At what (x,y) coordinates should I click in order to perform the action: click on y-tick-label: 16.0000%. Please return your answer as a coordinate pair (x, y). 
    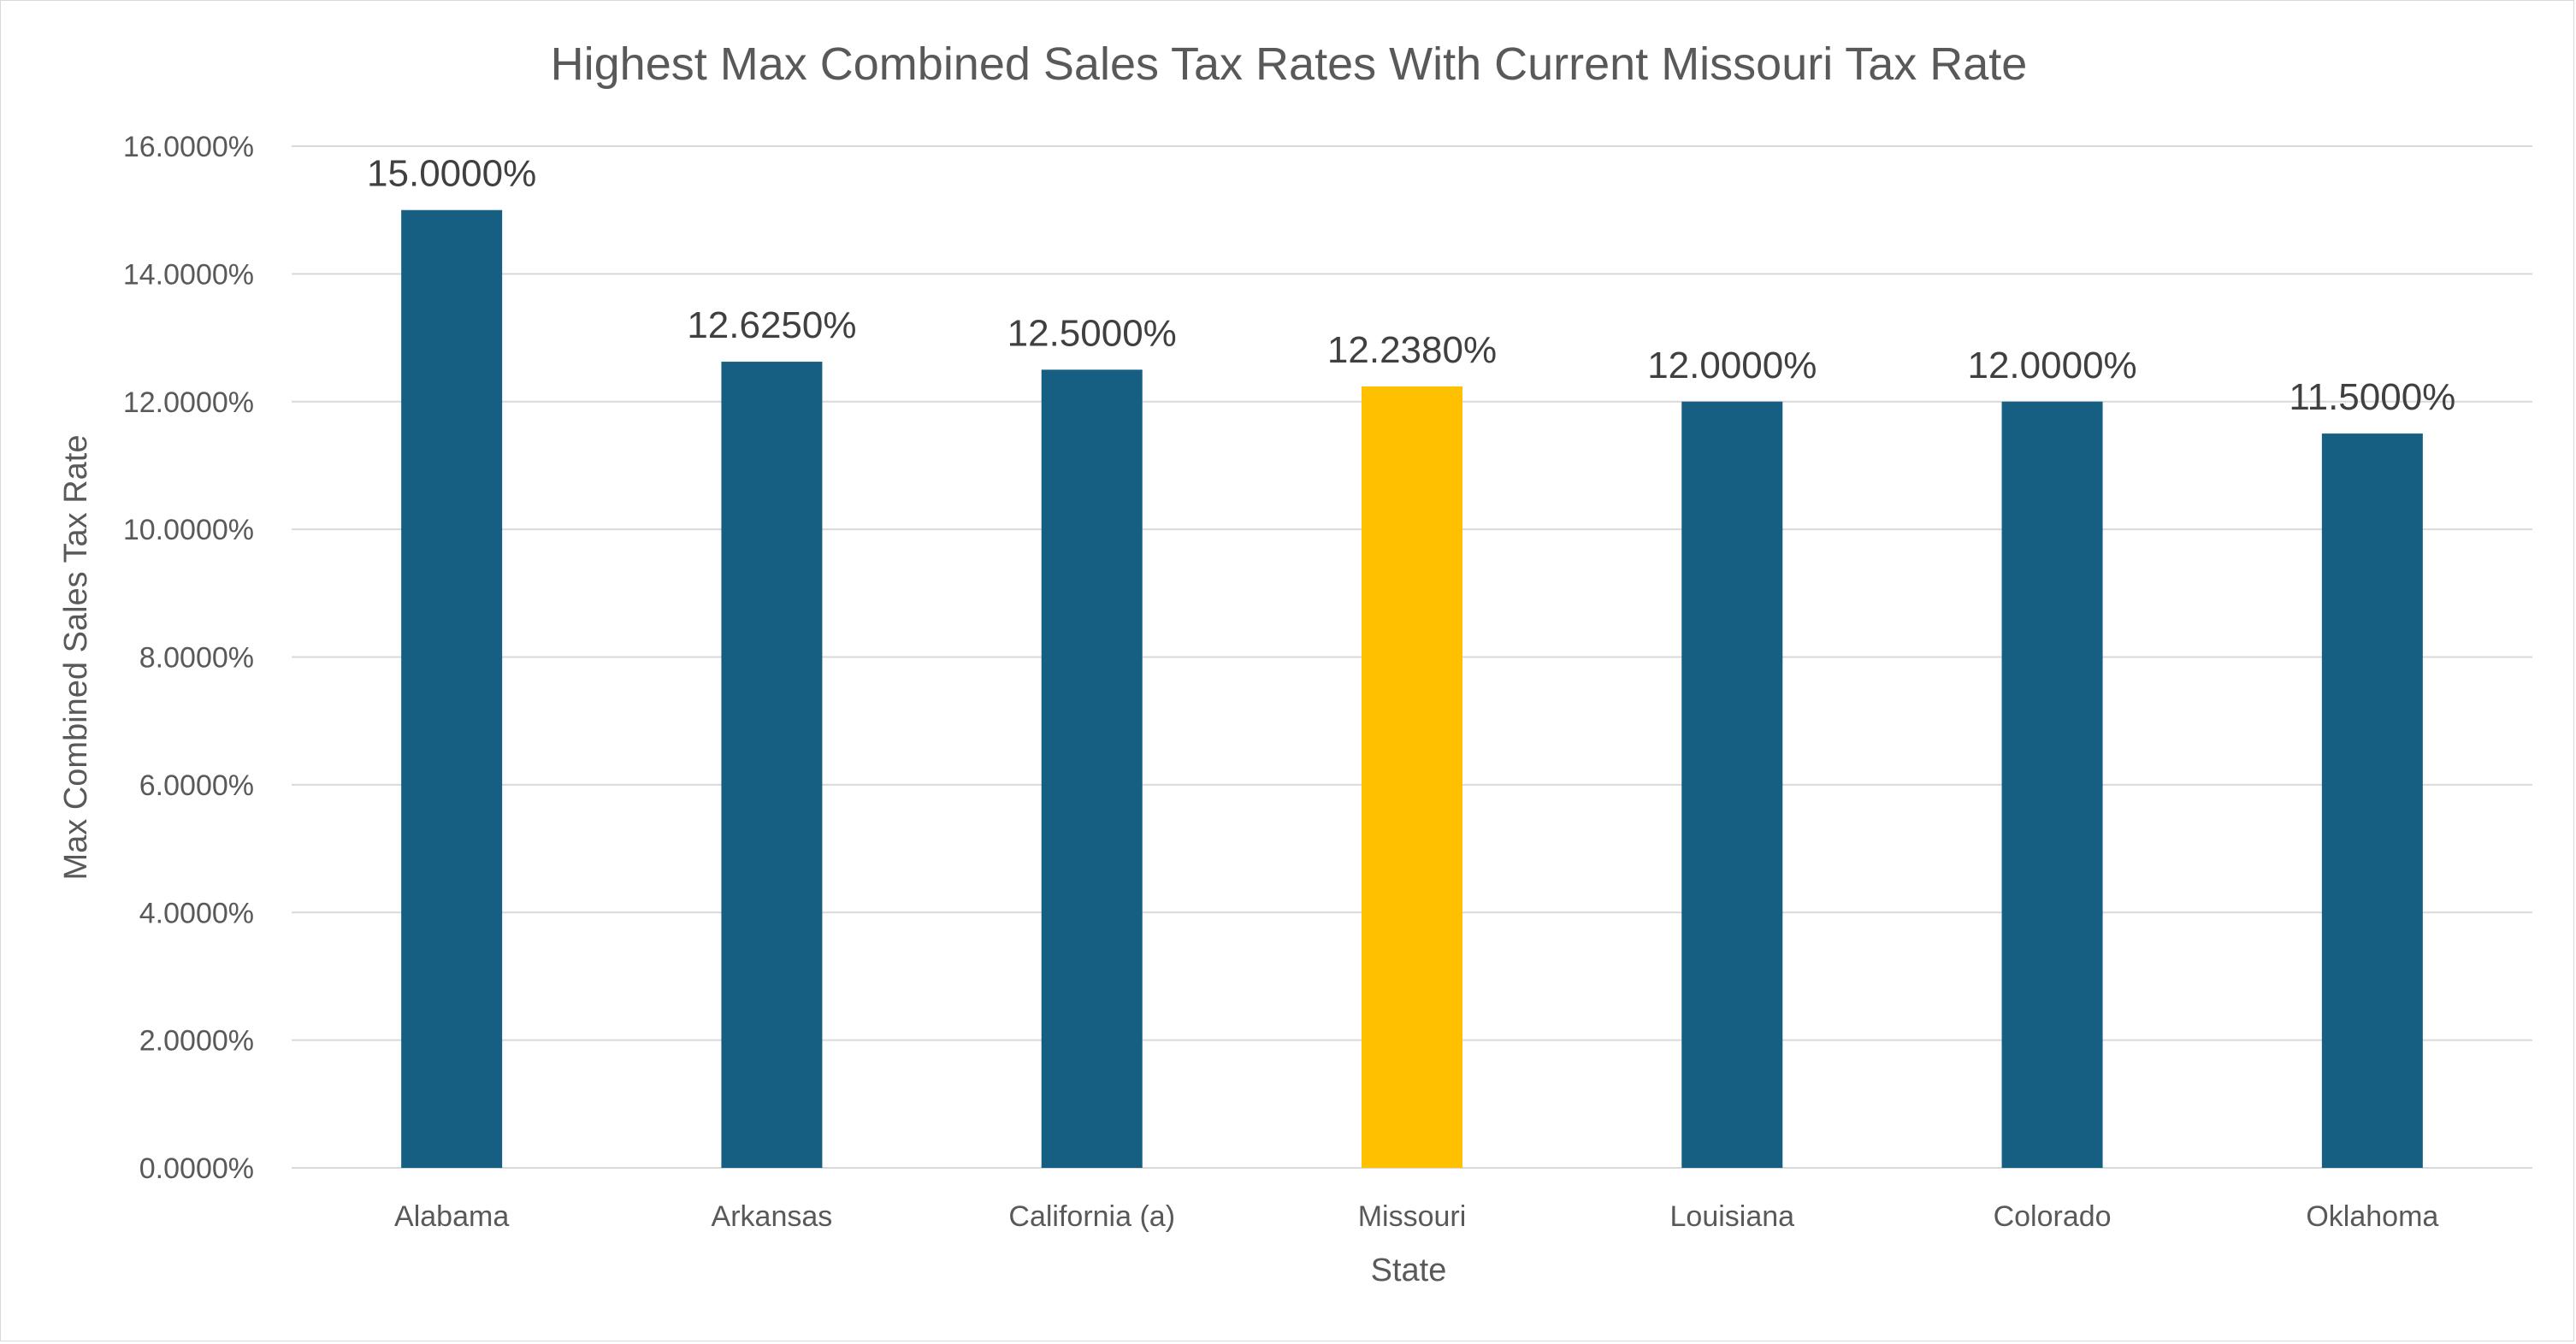
    Looking at the image, I should click on (188, 147).